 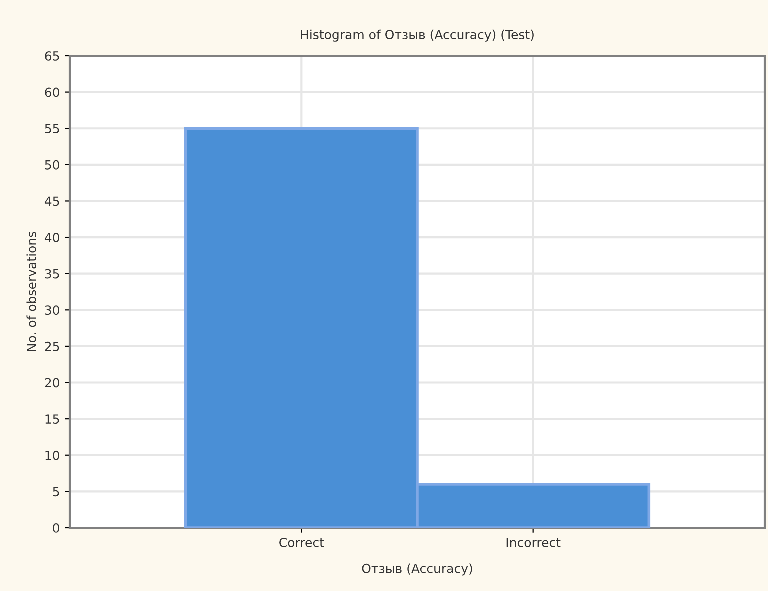 I want to click on y-tick-label: 60, so click(x=52, y=93).